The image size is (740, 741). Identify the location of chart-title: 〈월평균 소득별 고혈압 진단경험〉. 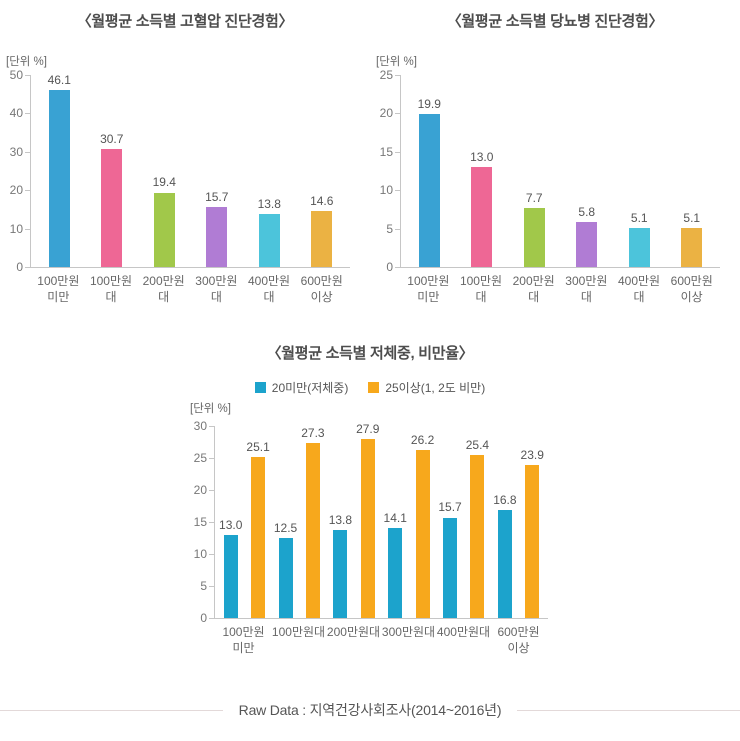
(185, 21).